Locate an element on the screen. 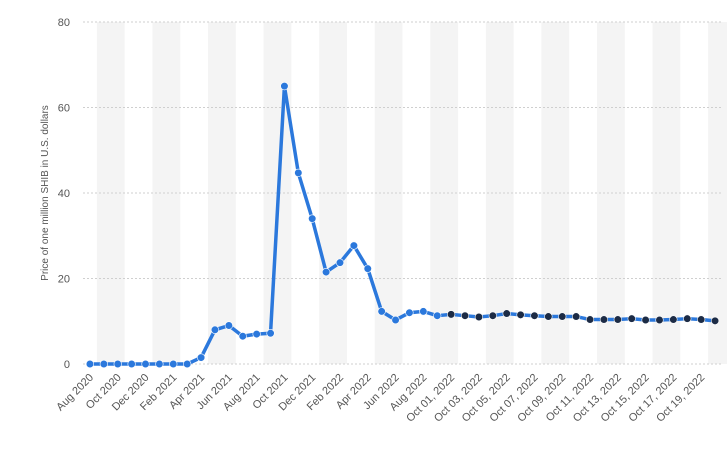 Image resolution: width=727 pixels, height=452 pixels. y-tick-label: 40 is located at coordinates (64, 194).